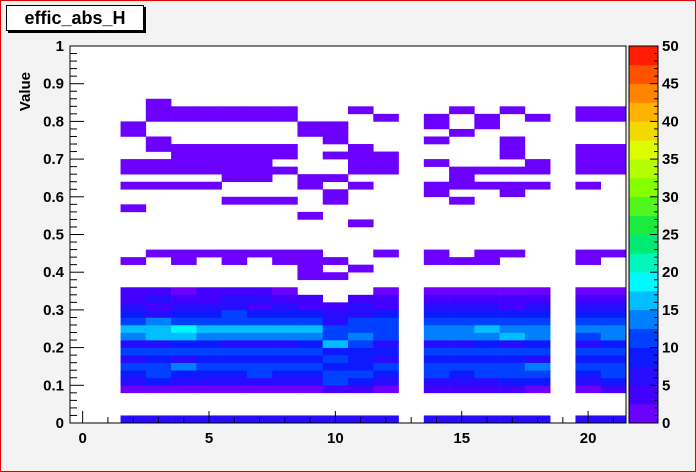 The height and width of the screenshot is (472, 696). Describe the element at coordinates (670, 197) in the screenshot. I see `color-bar-label: 30` at that location.